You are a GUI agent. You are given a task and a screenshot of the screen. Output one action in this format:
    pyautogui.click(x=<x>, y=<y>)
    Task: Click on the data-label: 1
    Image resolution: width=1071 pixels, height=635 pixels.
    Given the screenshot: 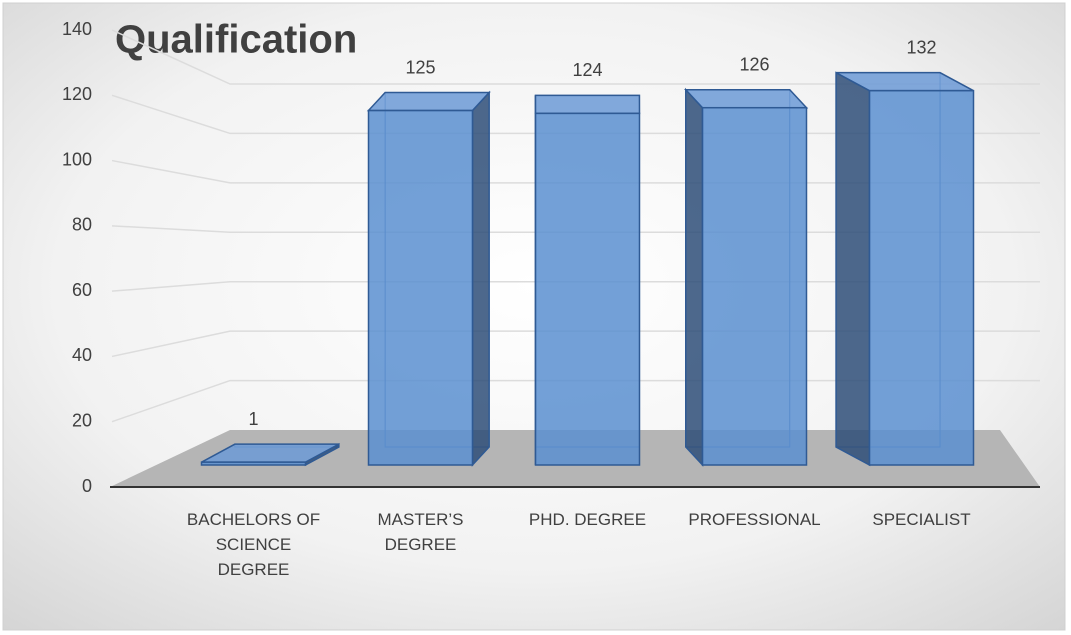 What is the action you would take?
    pyautogui.click(x=253, y=419)
    